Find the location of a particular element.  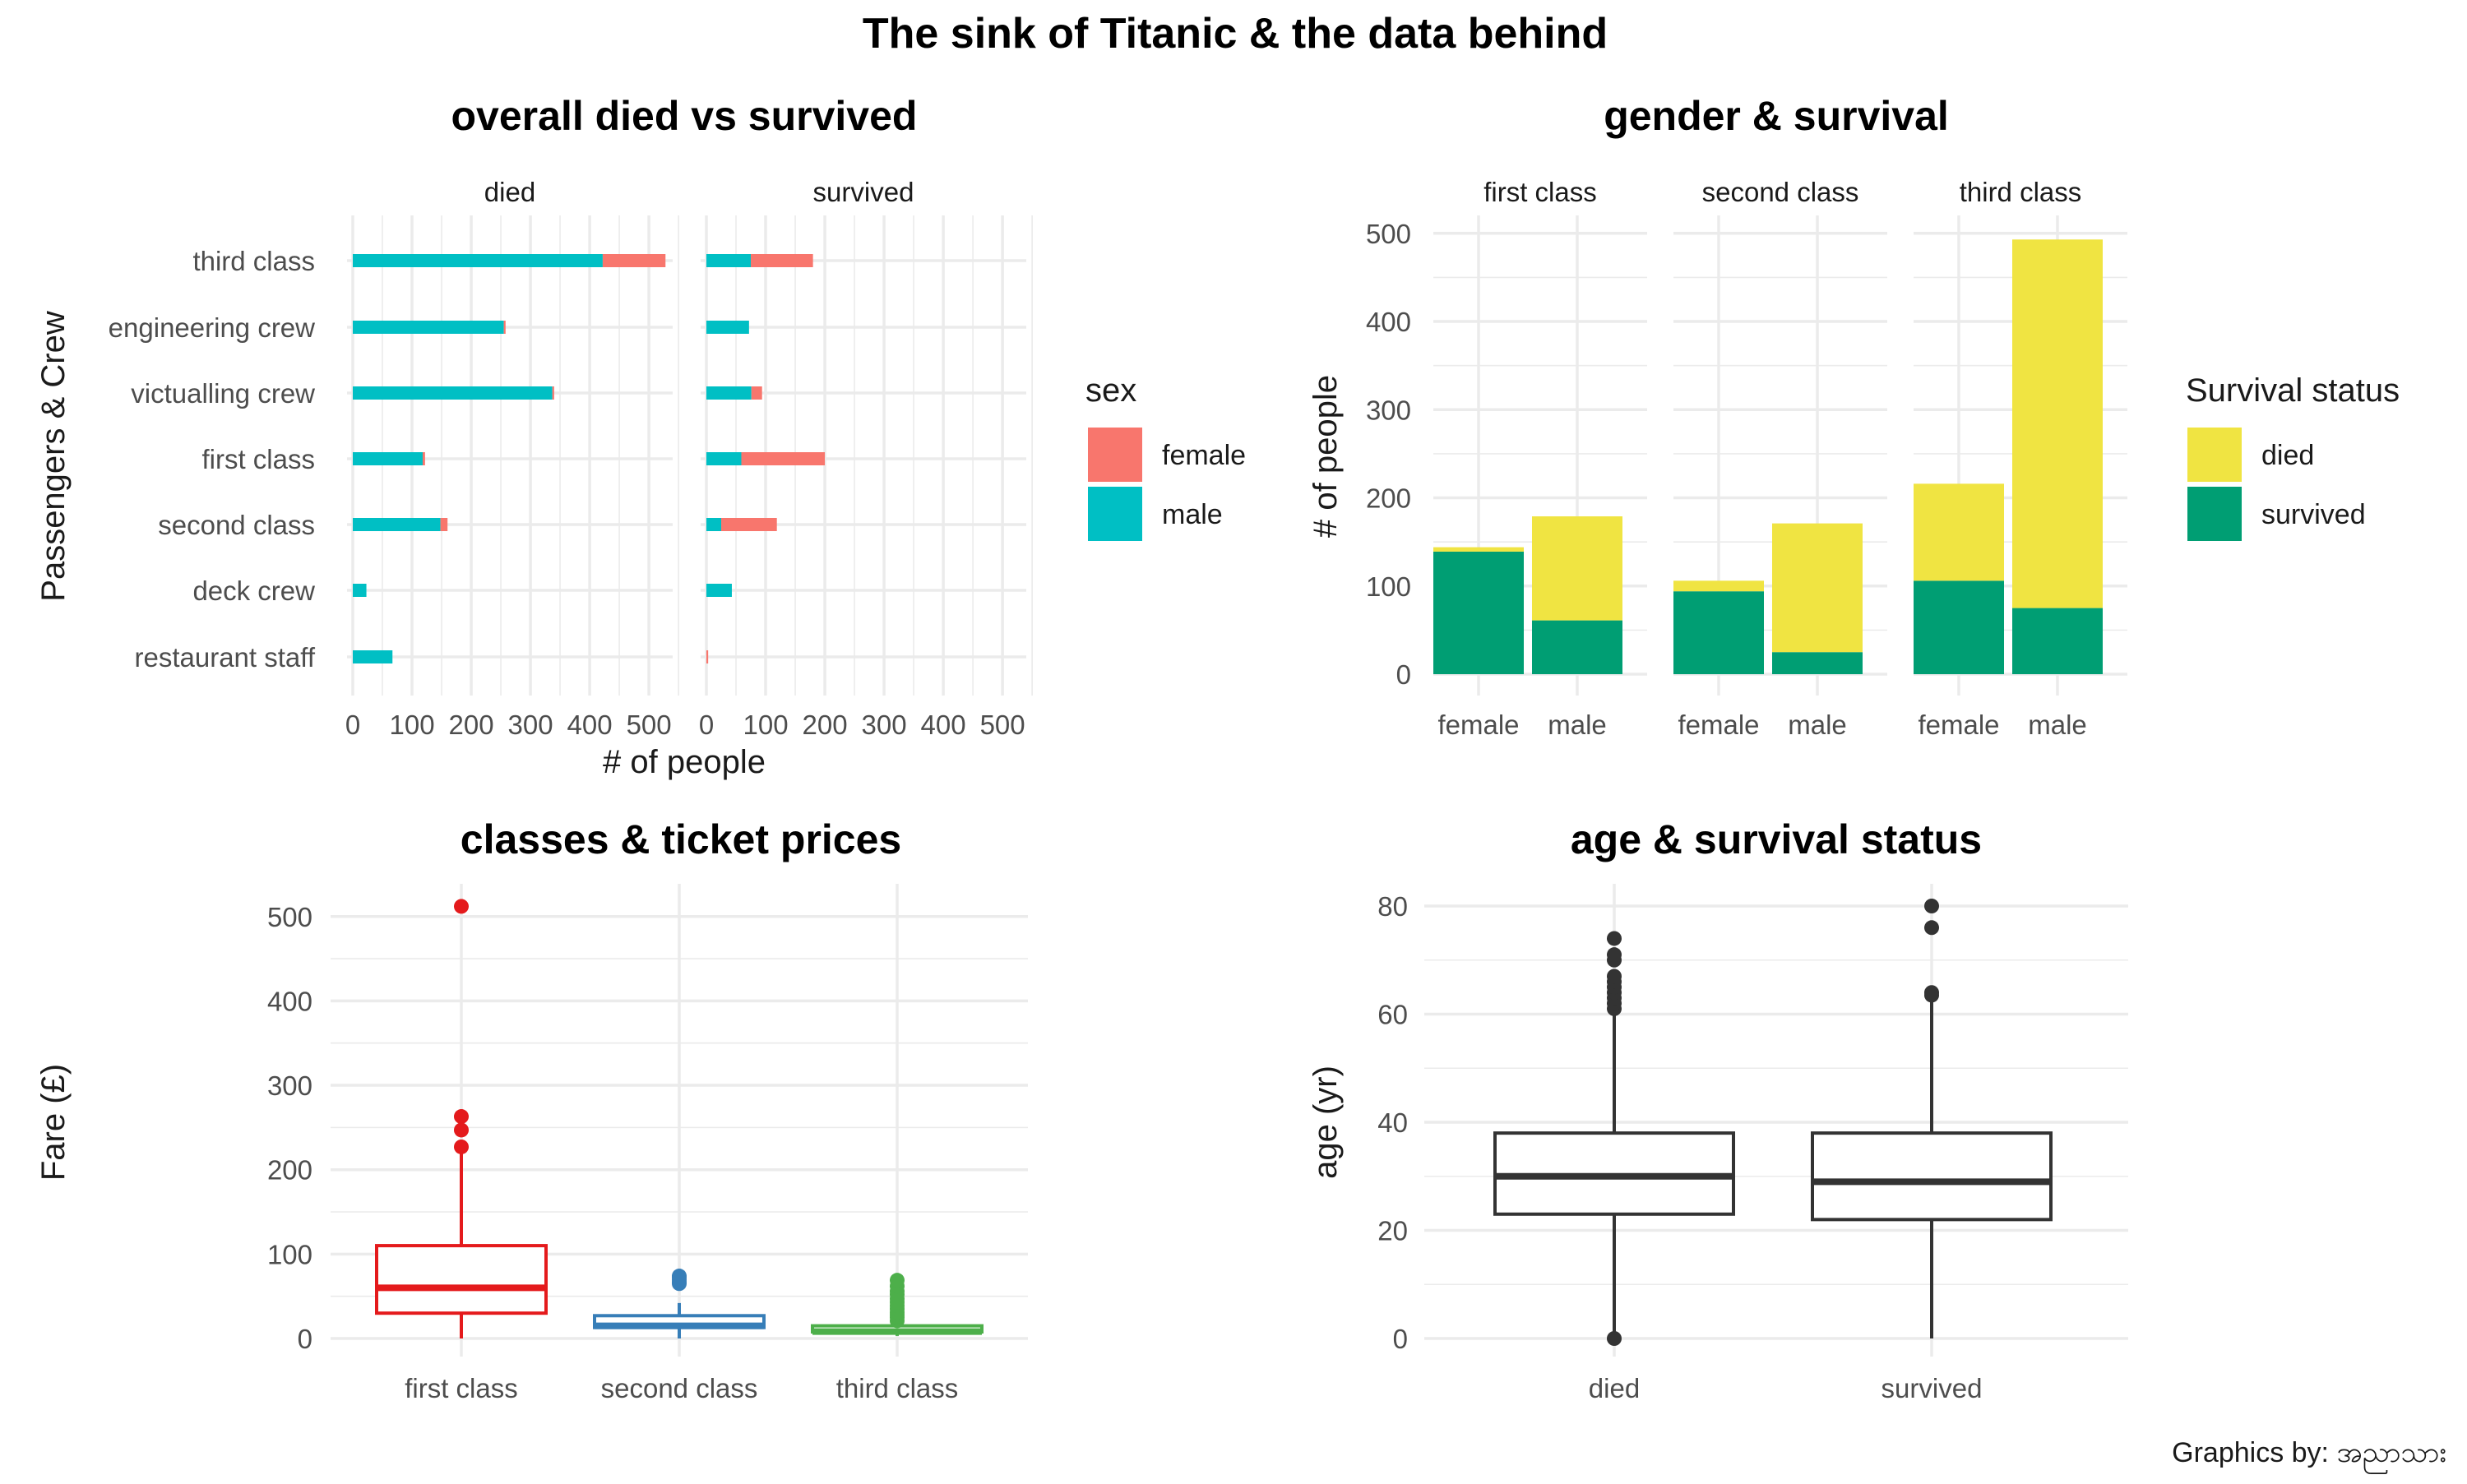

legend-title: Survival status is located at coordinates (2293, 390).